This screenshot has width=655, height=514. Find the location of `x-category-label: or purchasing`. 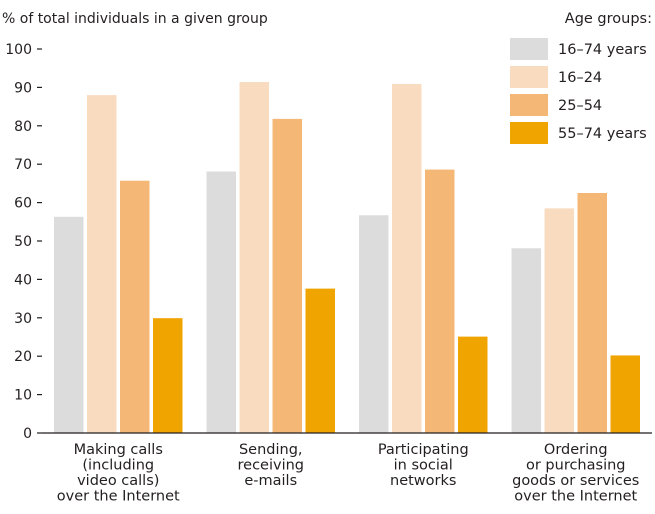

x-category-label: or purchasing is located at coordinates (576, 466).